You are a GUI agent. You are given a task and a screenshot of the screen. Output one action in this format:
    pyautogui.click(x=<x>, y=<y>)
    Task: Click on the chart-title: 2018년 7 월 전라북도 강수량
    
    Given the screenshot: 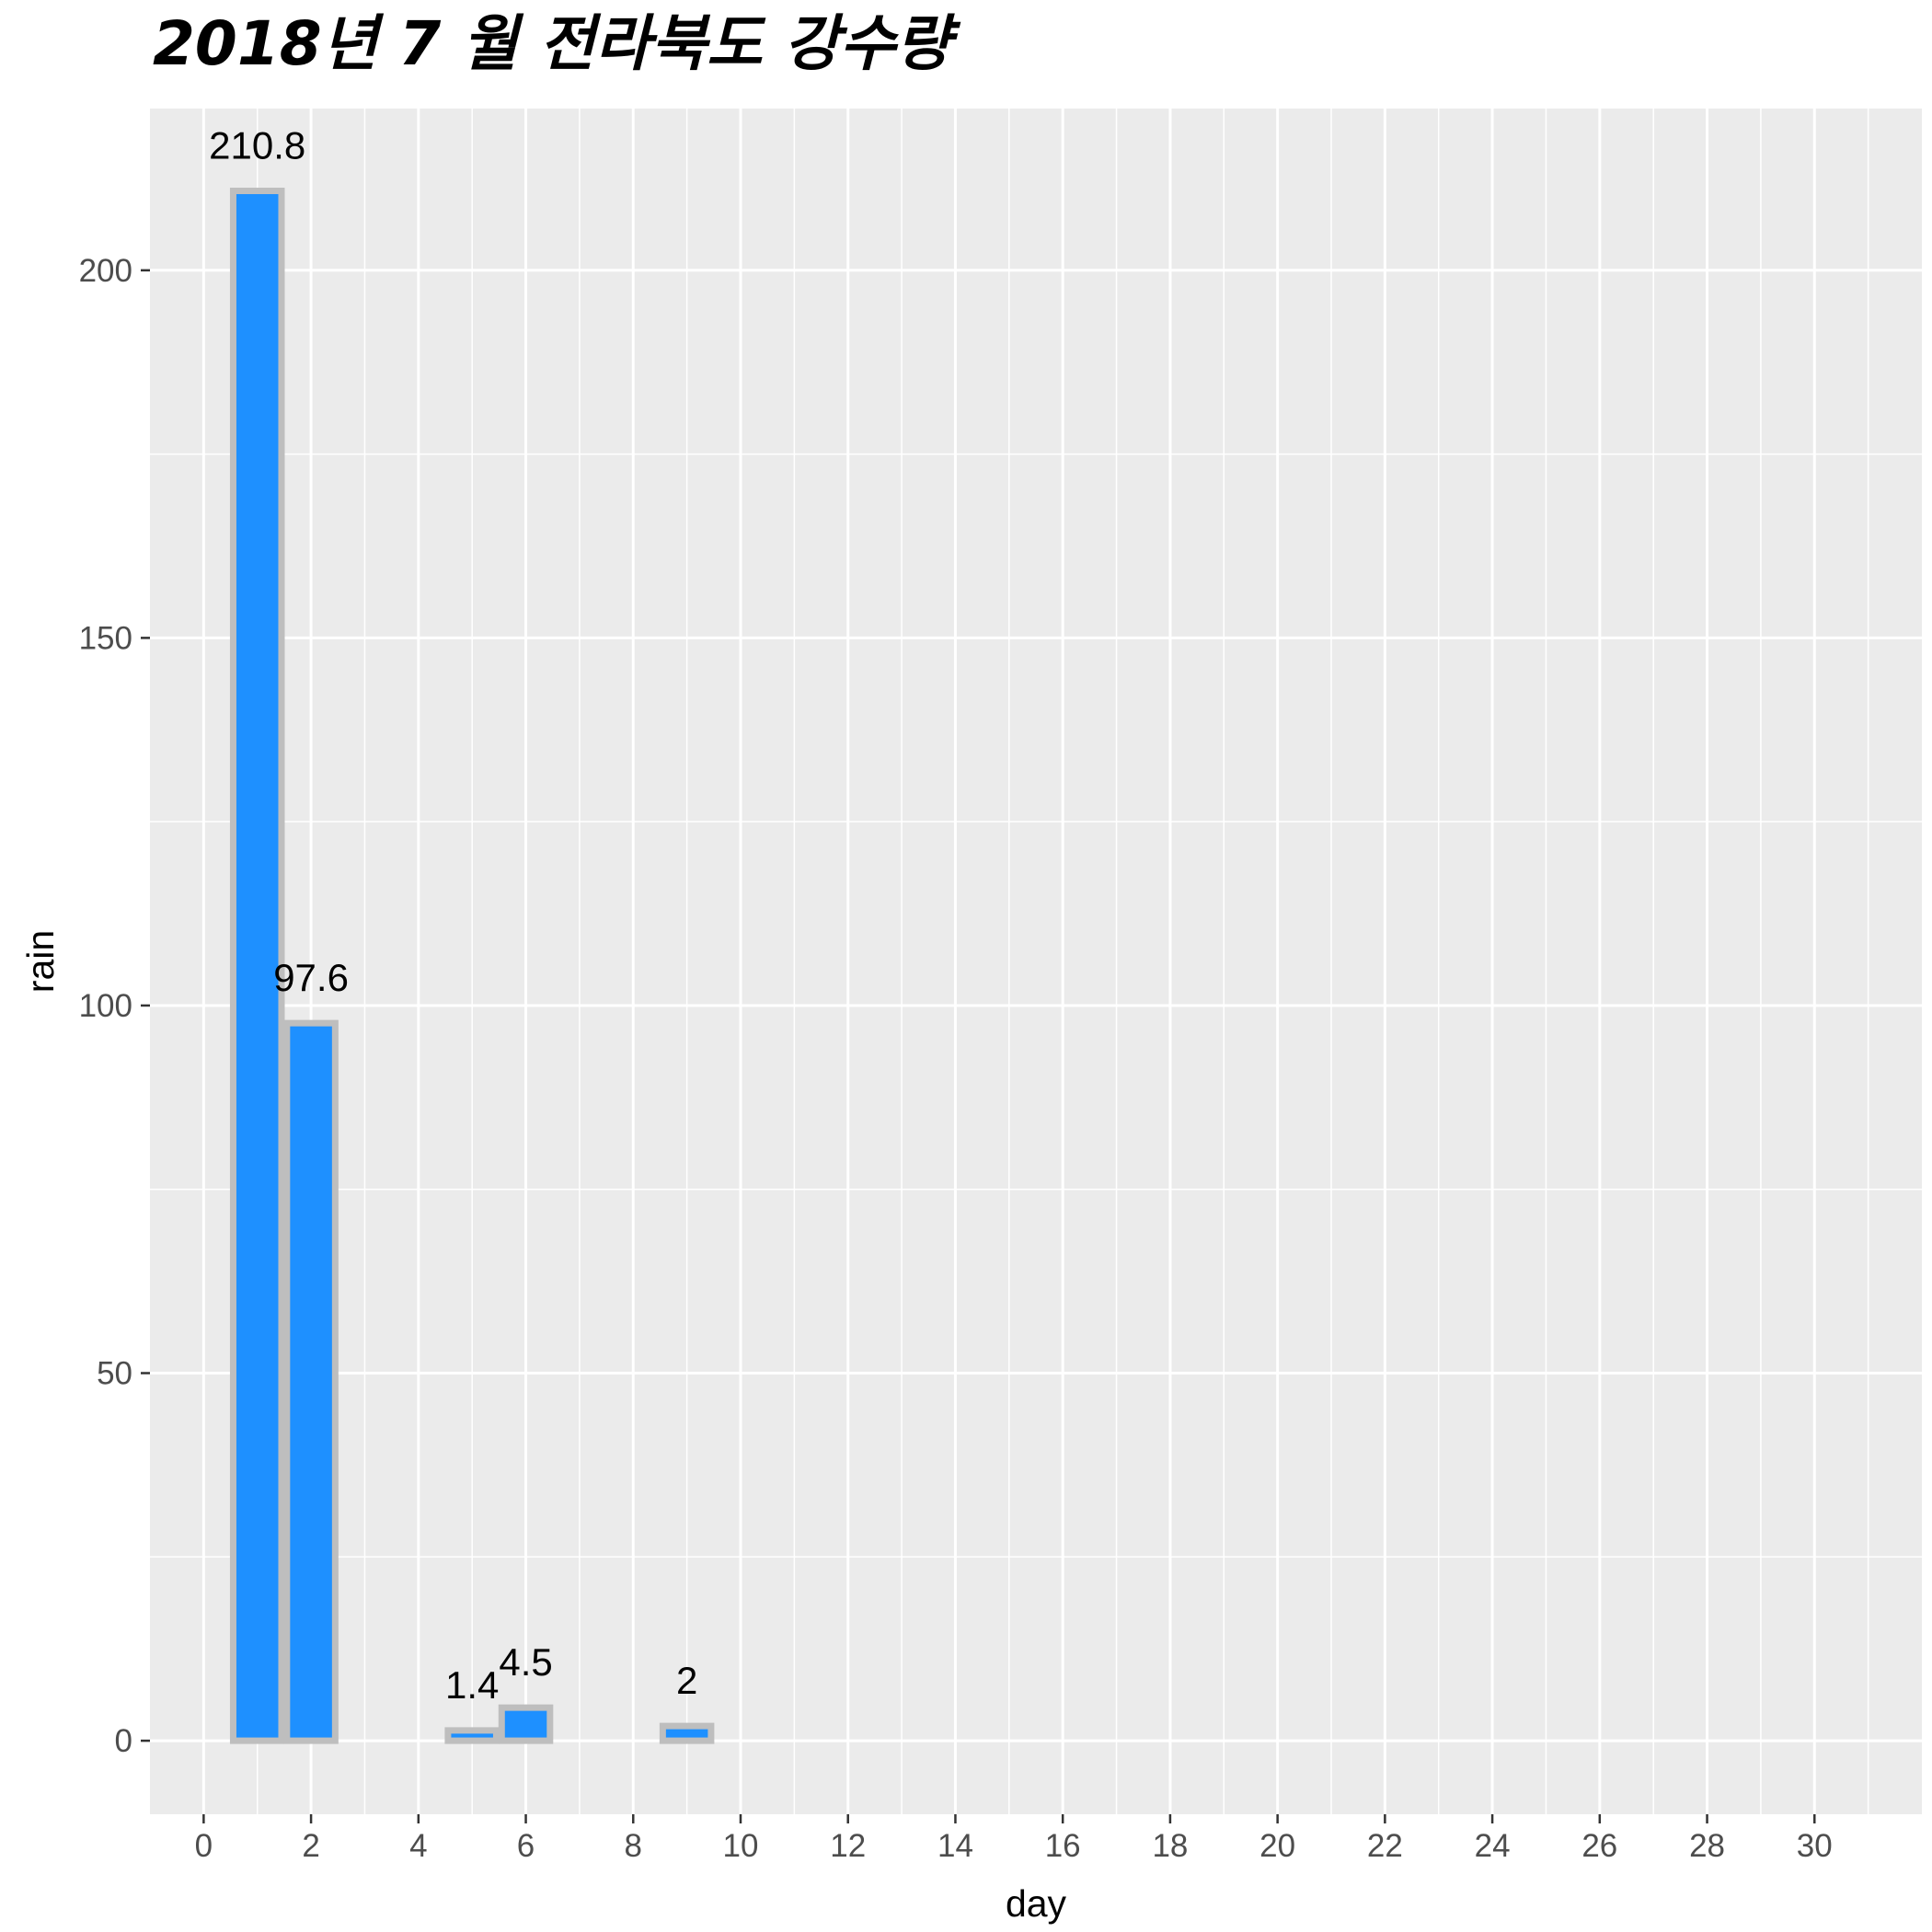 What is the action you would take?
    pyautogui.click(x=557, y=43)
    